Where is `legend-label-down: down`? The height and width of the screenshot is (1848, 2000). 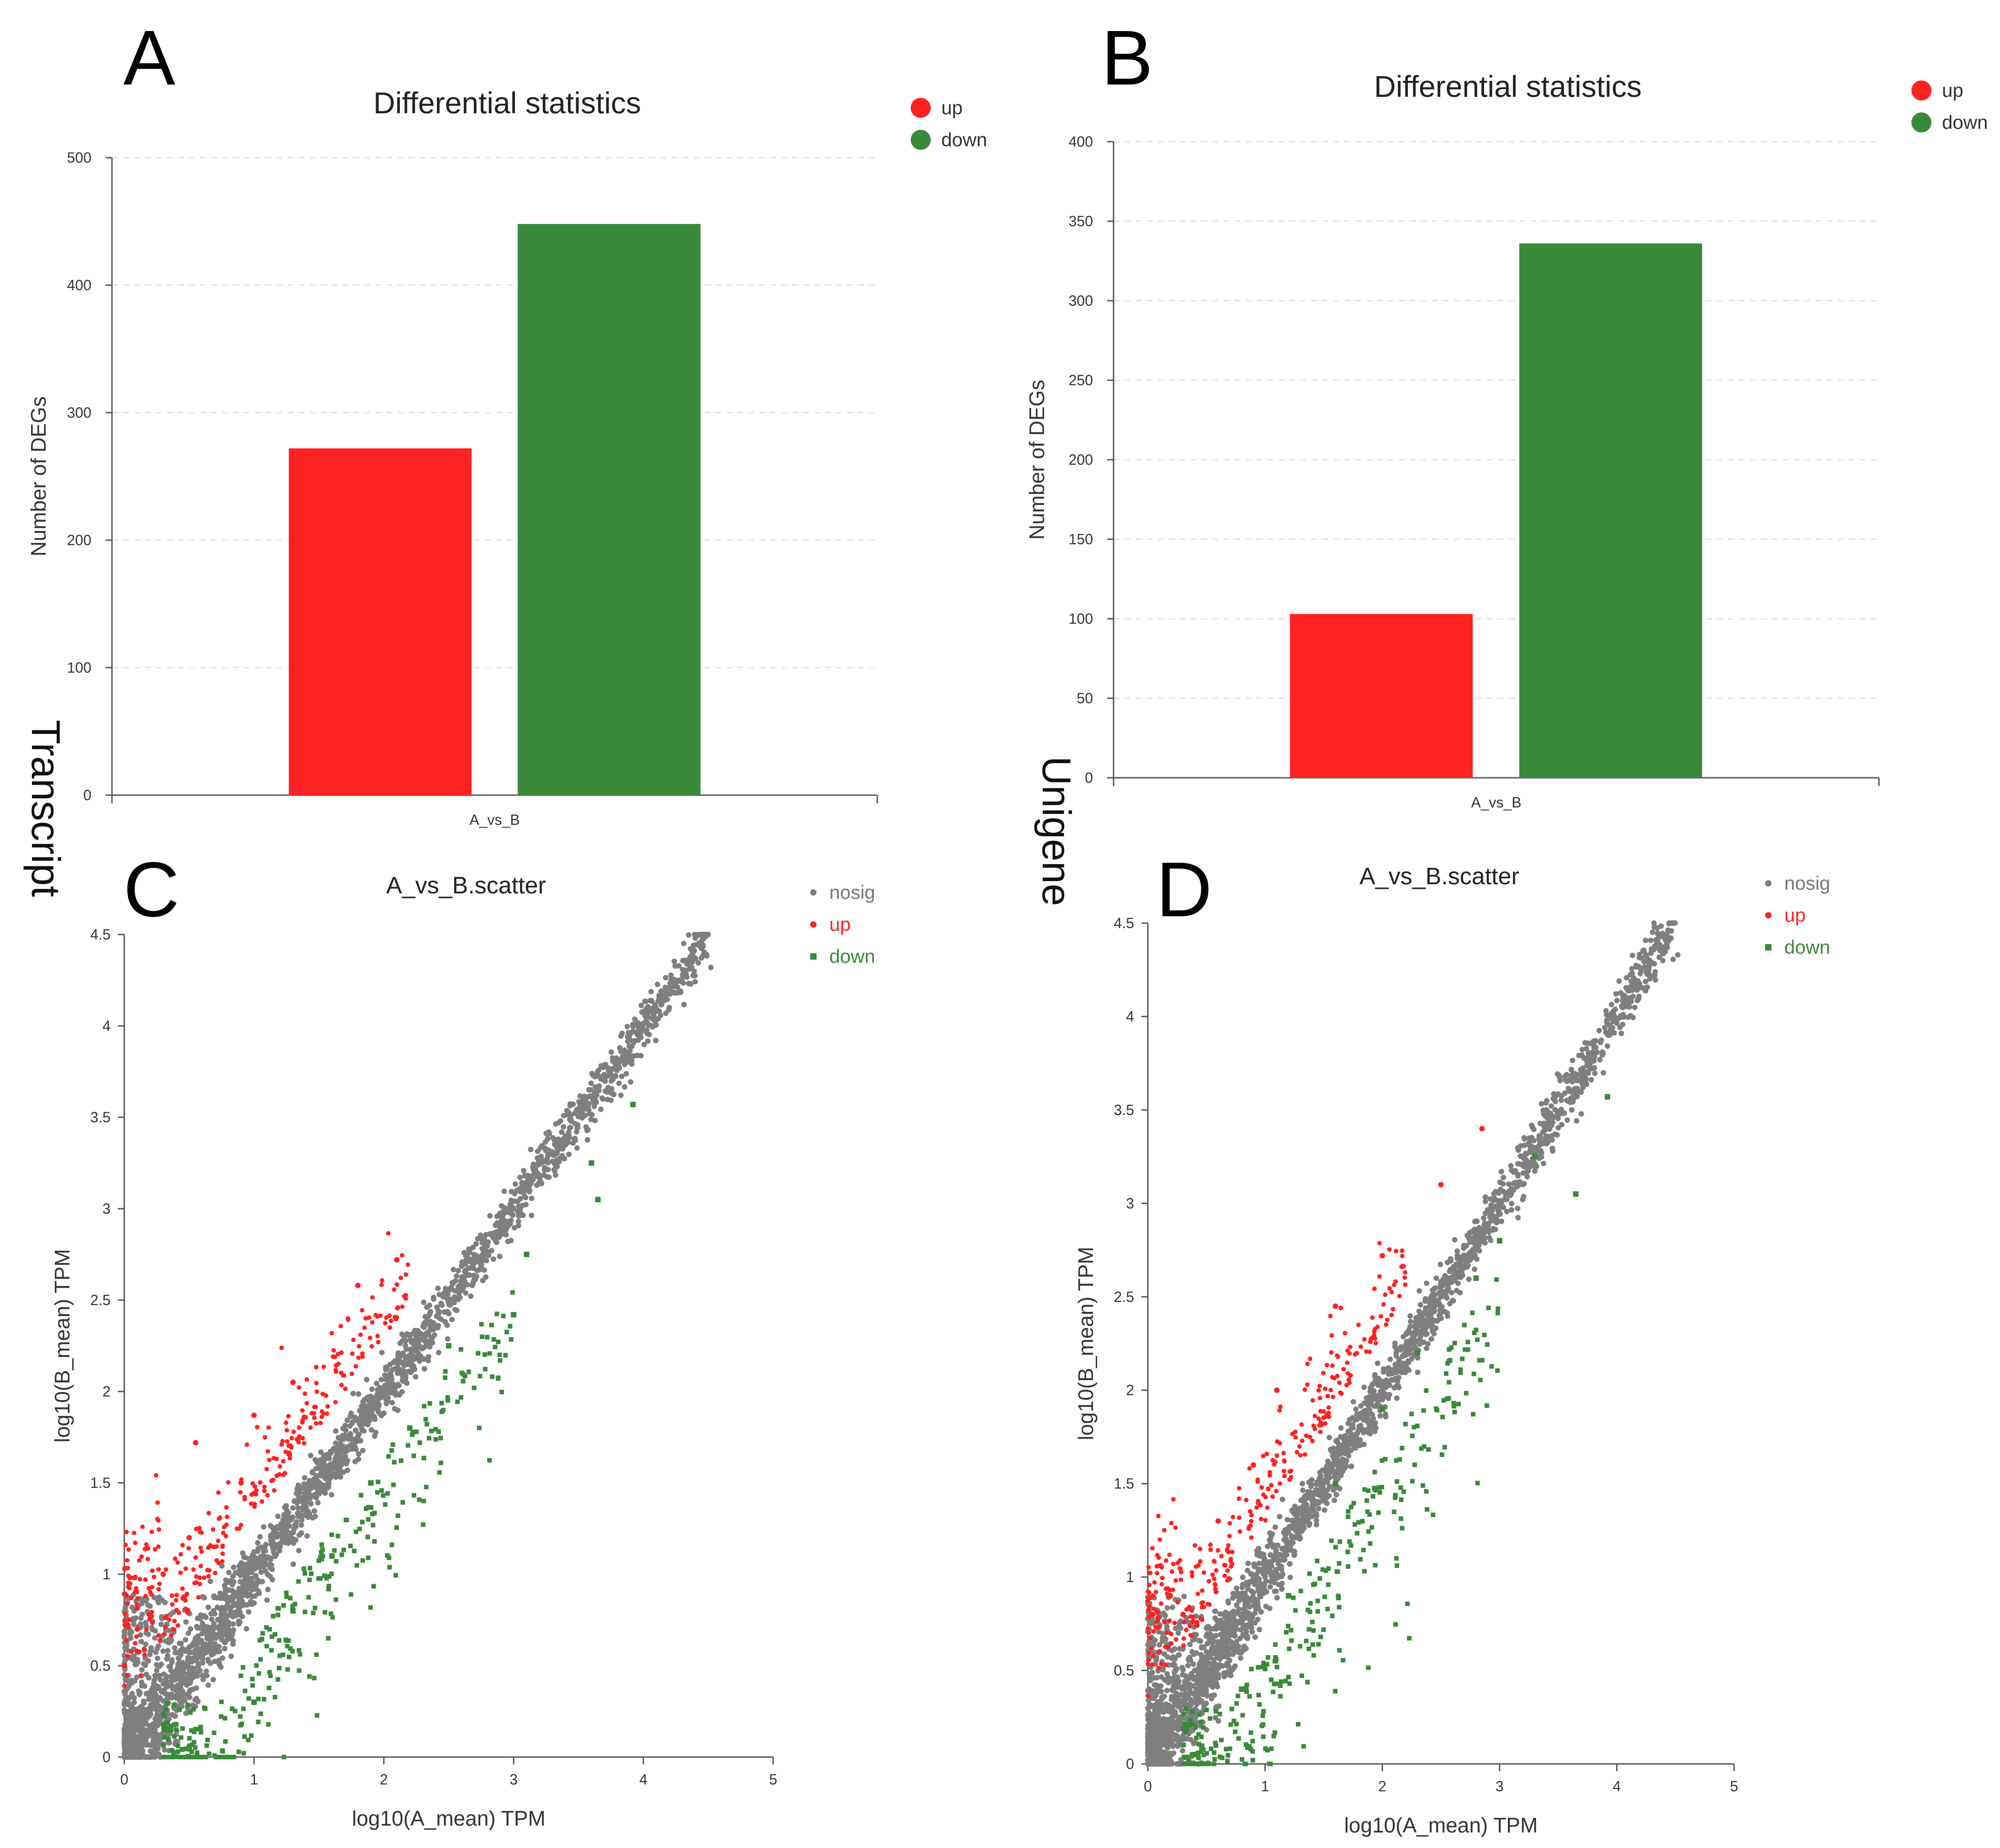
legend-label-down: down is located at coordinates (852, 956).